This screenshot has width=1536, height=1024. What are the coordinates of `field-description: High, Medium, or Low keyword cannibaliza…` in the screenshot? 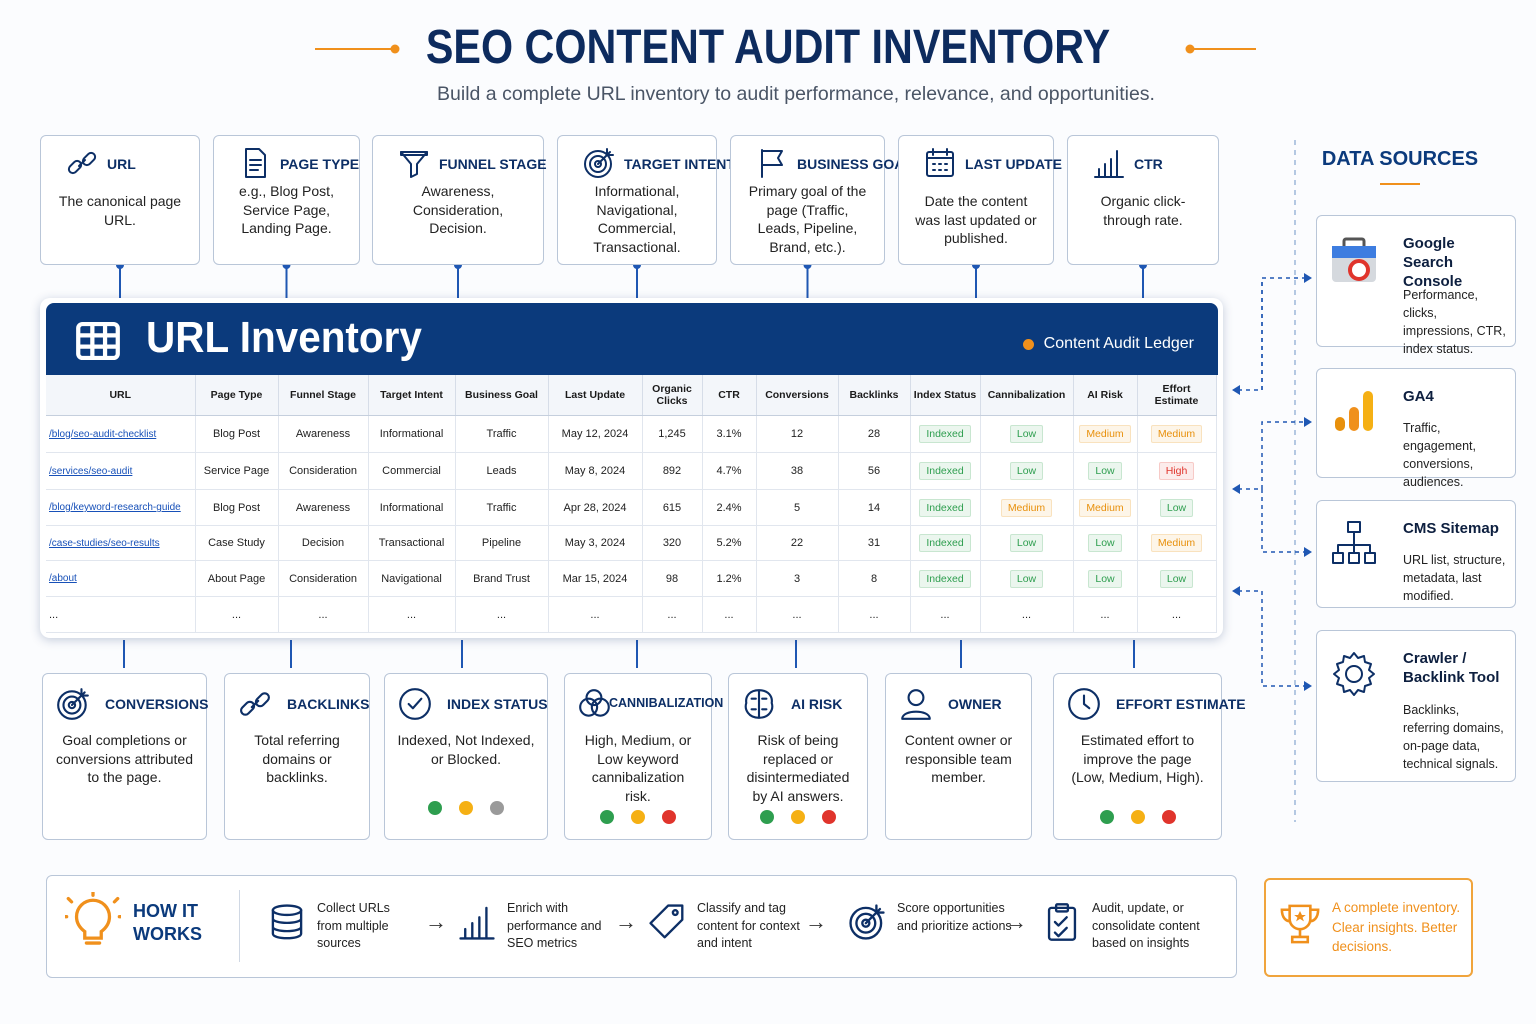 It's located at (638, 768).